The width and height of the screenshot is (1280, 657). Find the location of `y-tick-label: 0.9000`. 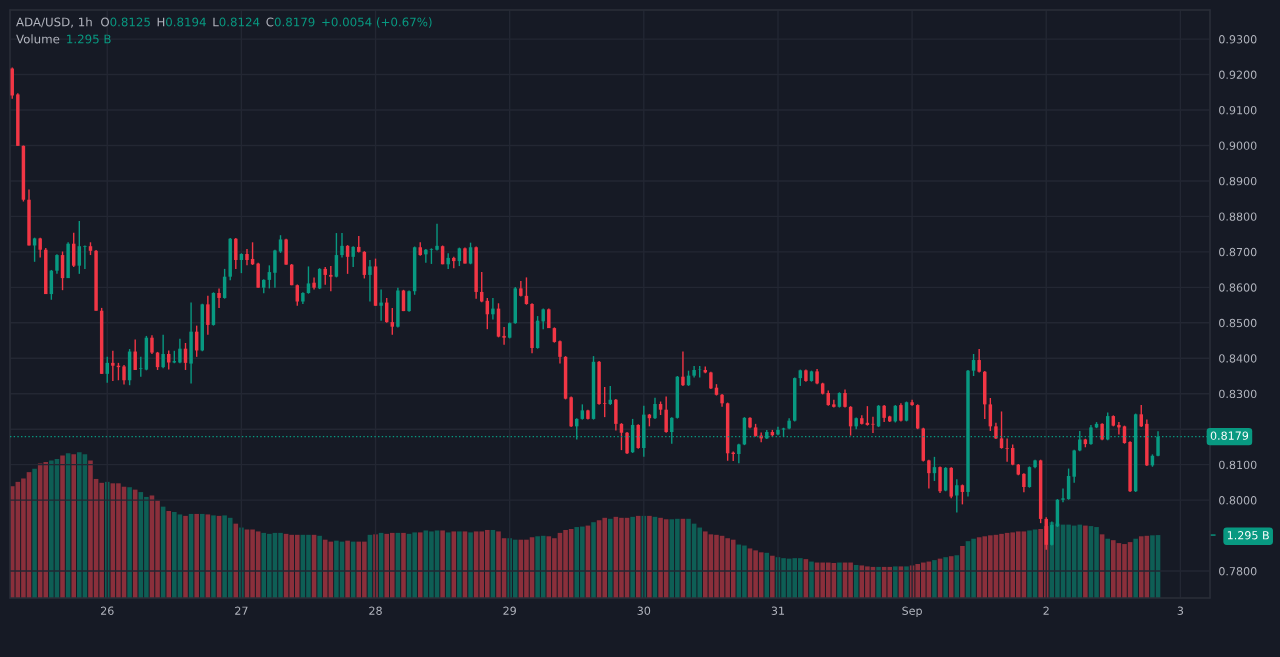

y-tick-label: 0.9000 is located at coordinates (1238, 145).